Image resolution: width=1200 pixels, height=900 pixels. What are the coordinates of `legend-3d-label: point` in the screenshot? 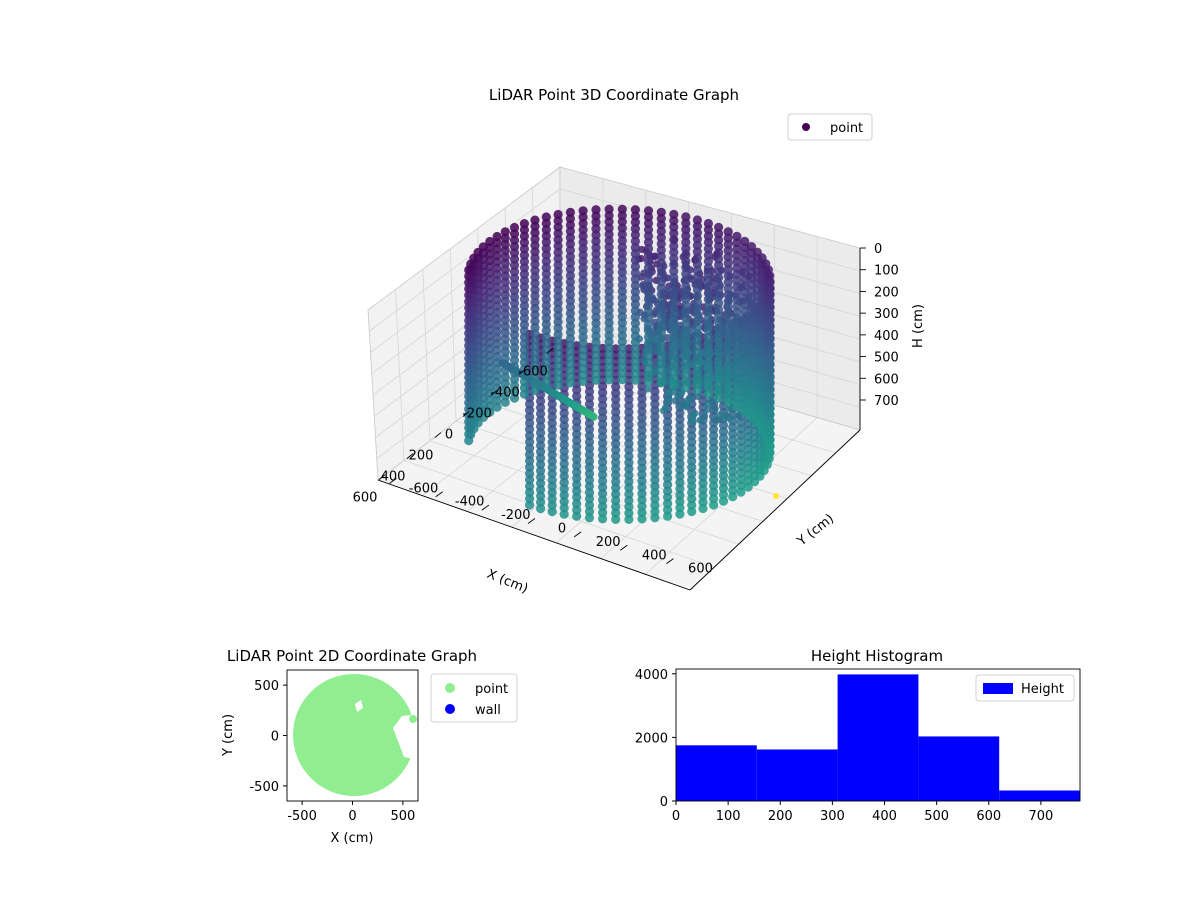 It's located at (846, 128).